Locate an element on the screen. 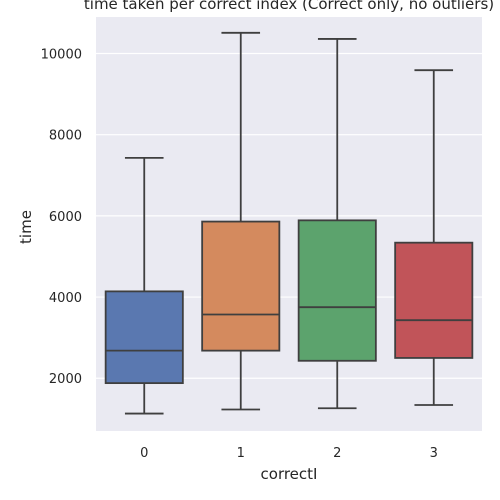  y-tick-label-4000: 4000 is located at coordinates (65, 298).